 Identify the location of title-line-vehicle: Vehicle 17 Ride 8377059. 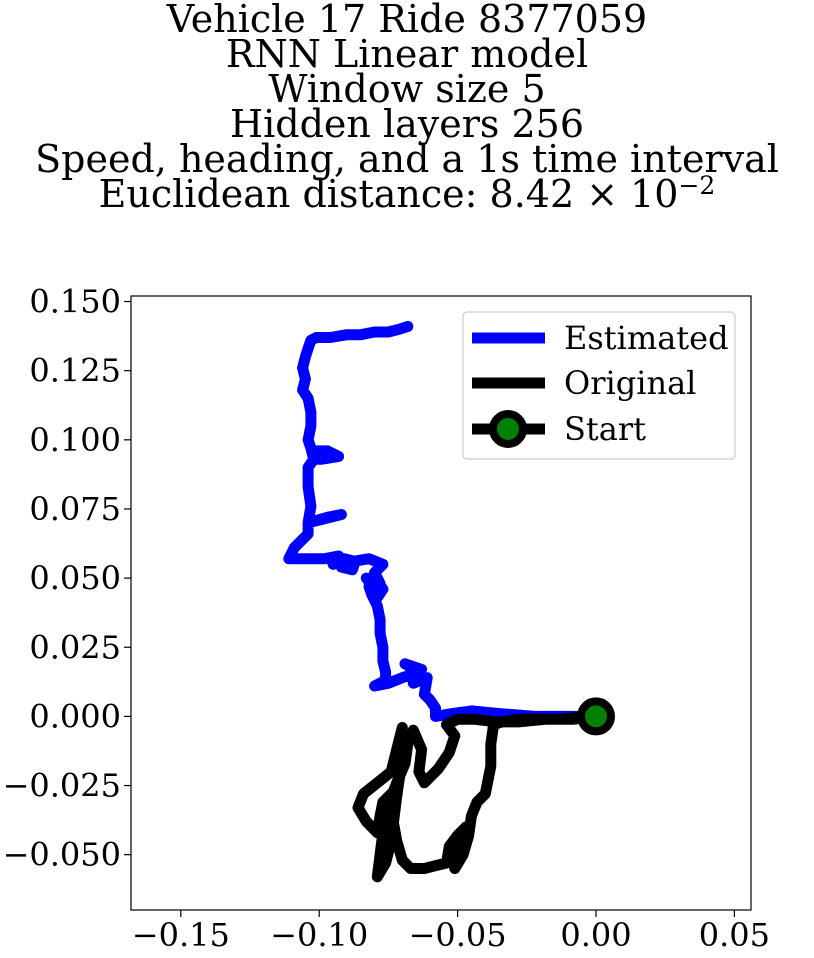
(407, 20).